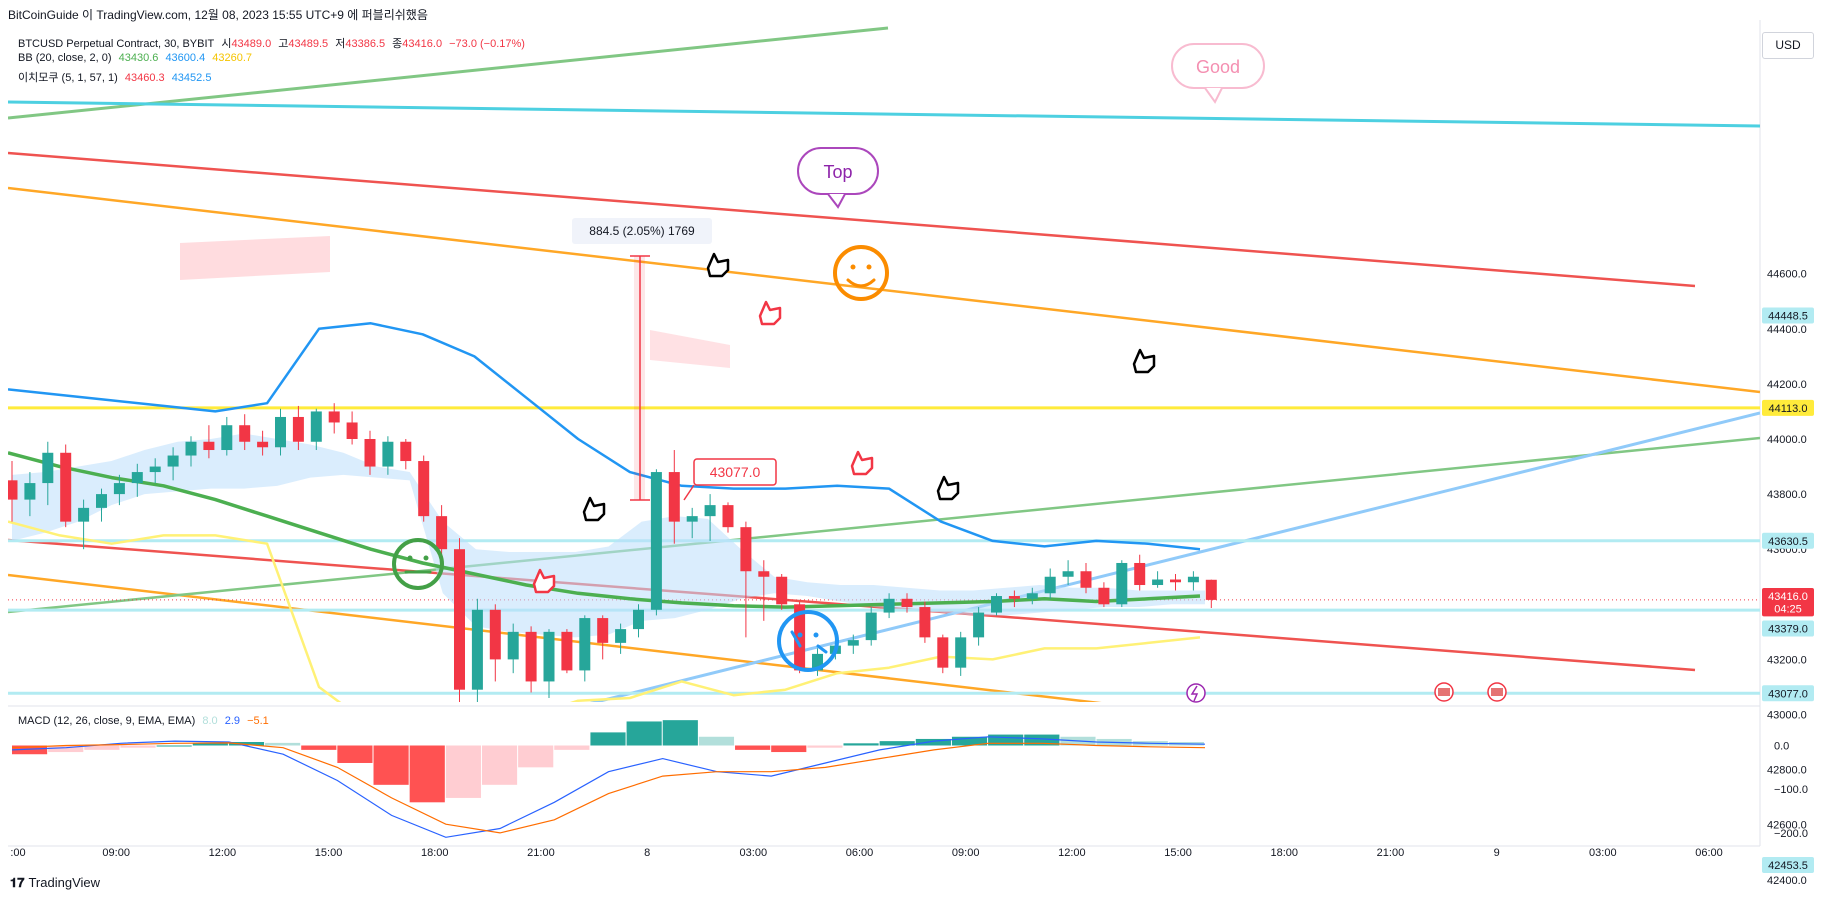  Describe the element at coordinates (1788, 45) in the screenshot. I see `currency-selector: USD` at that location.